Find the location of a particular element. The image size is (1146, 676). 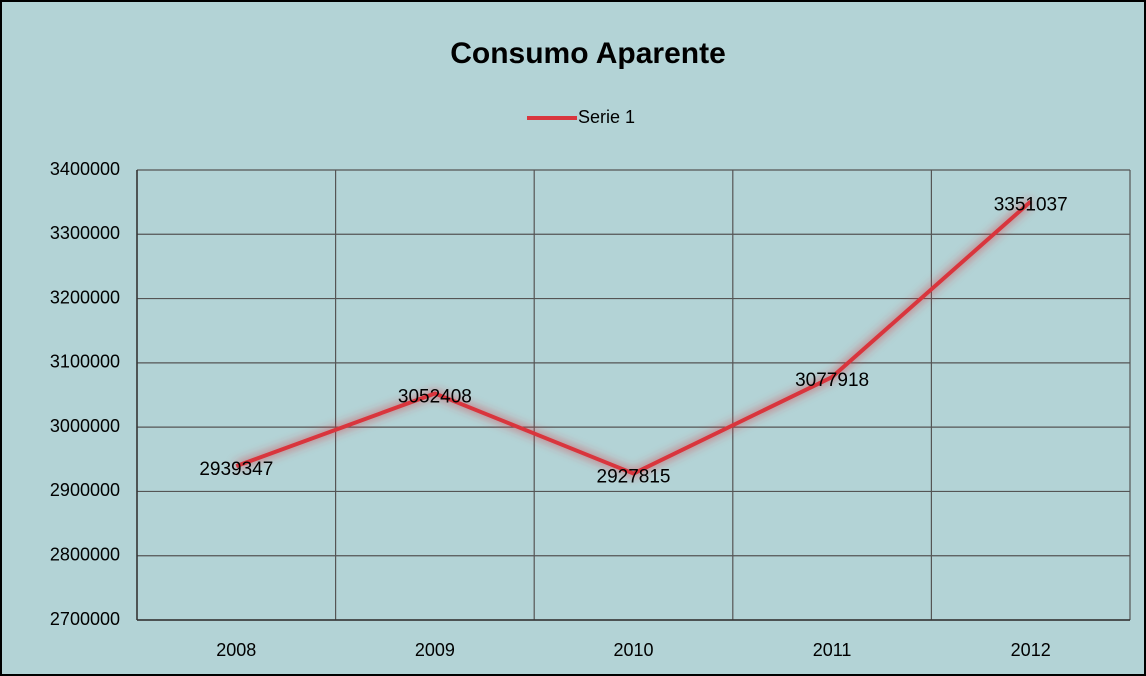

y-tick-label: 2700000 is located at coordinates (85, 619).